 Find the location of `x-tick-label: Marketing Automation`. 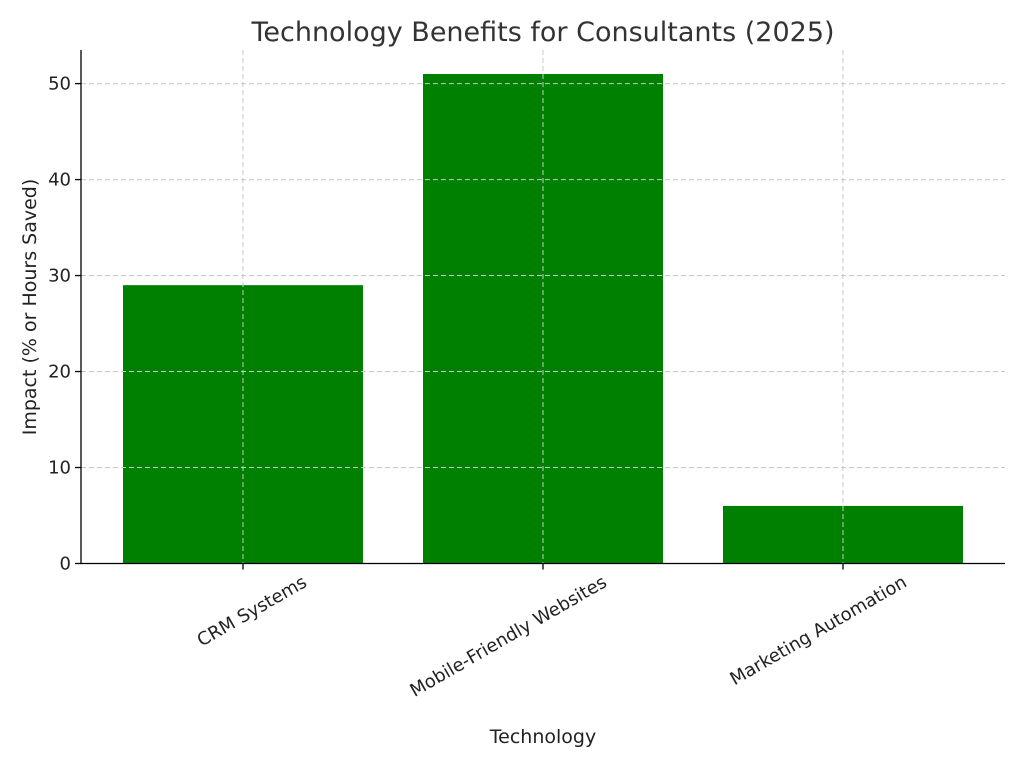

x-tick-label: Marketing Automation is located at coordinates (819, 631).